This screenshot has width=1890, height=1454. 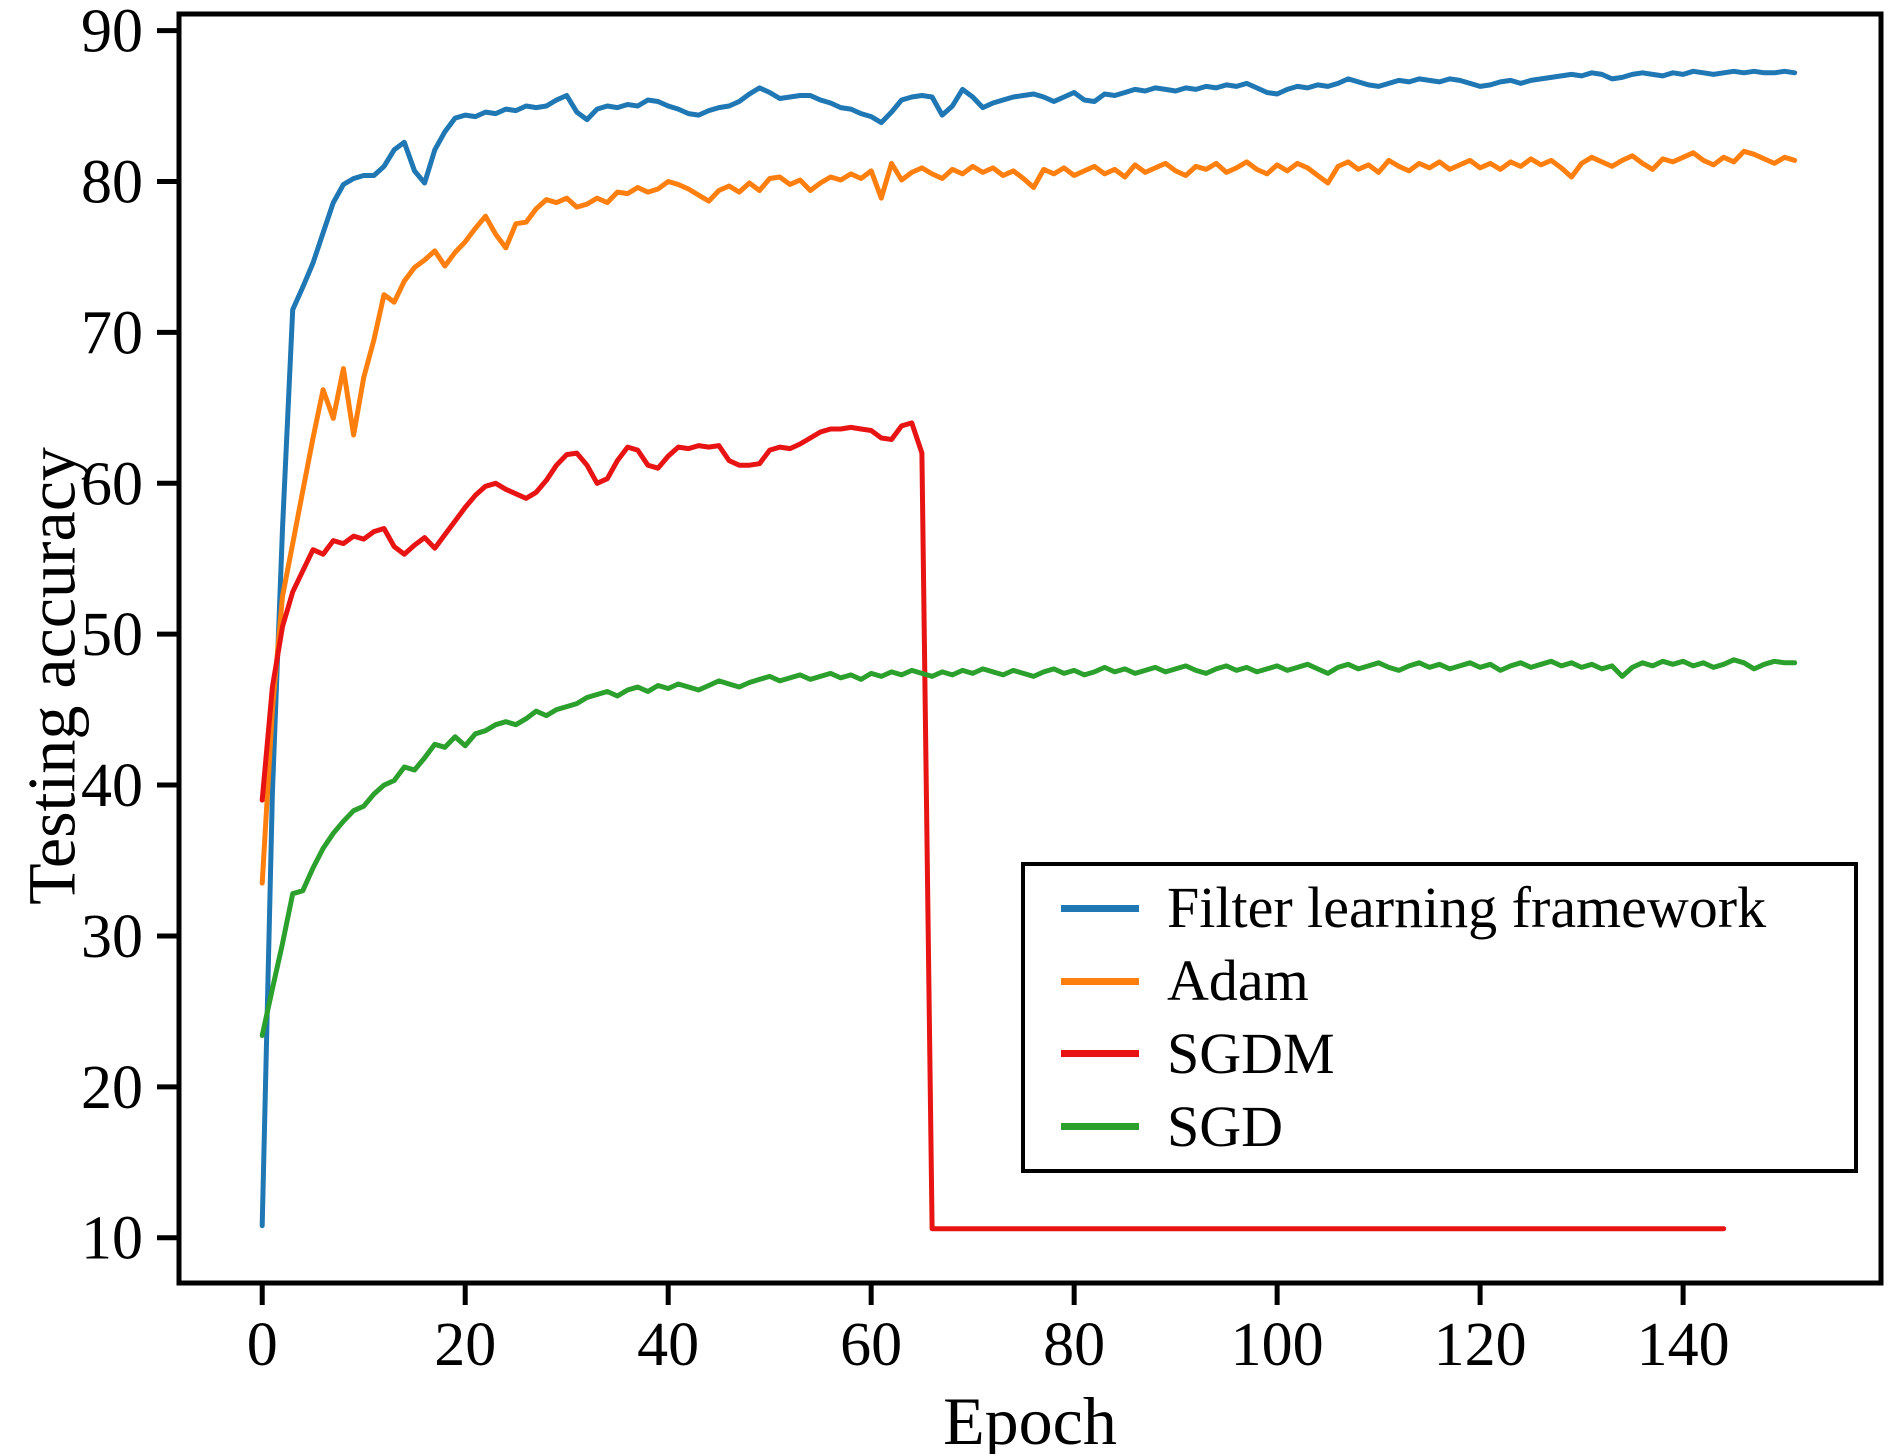 What do you see at coordinates (1074, 1345) in the screenshot?
I see `x-tick-label: 80` at bounding box center [1074, 1345].